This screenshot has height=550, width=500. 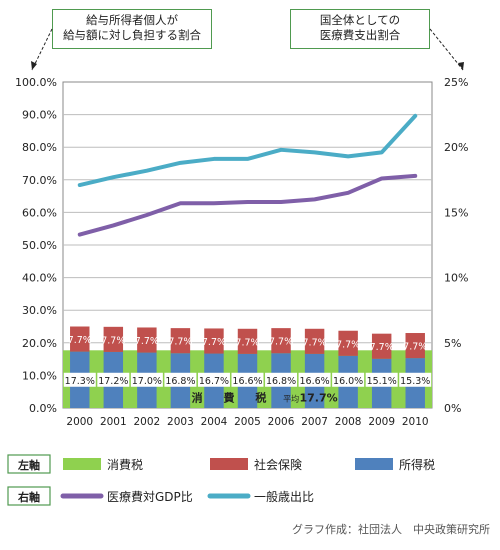 What do you see at coordinates (381, 422) in the screenshot?
I see `x-tick-label: 2009` at bounding box center [381, 422].